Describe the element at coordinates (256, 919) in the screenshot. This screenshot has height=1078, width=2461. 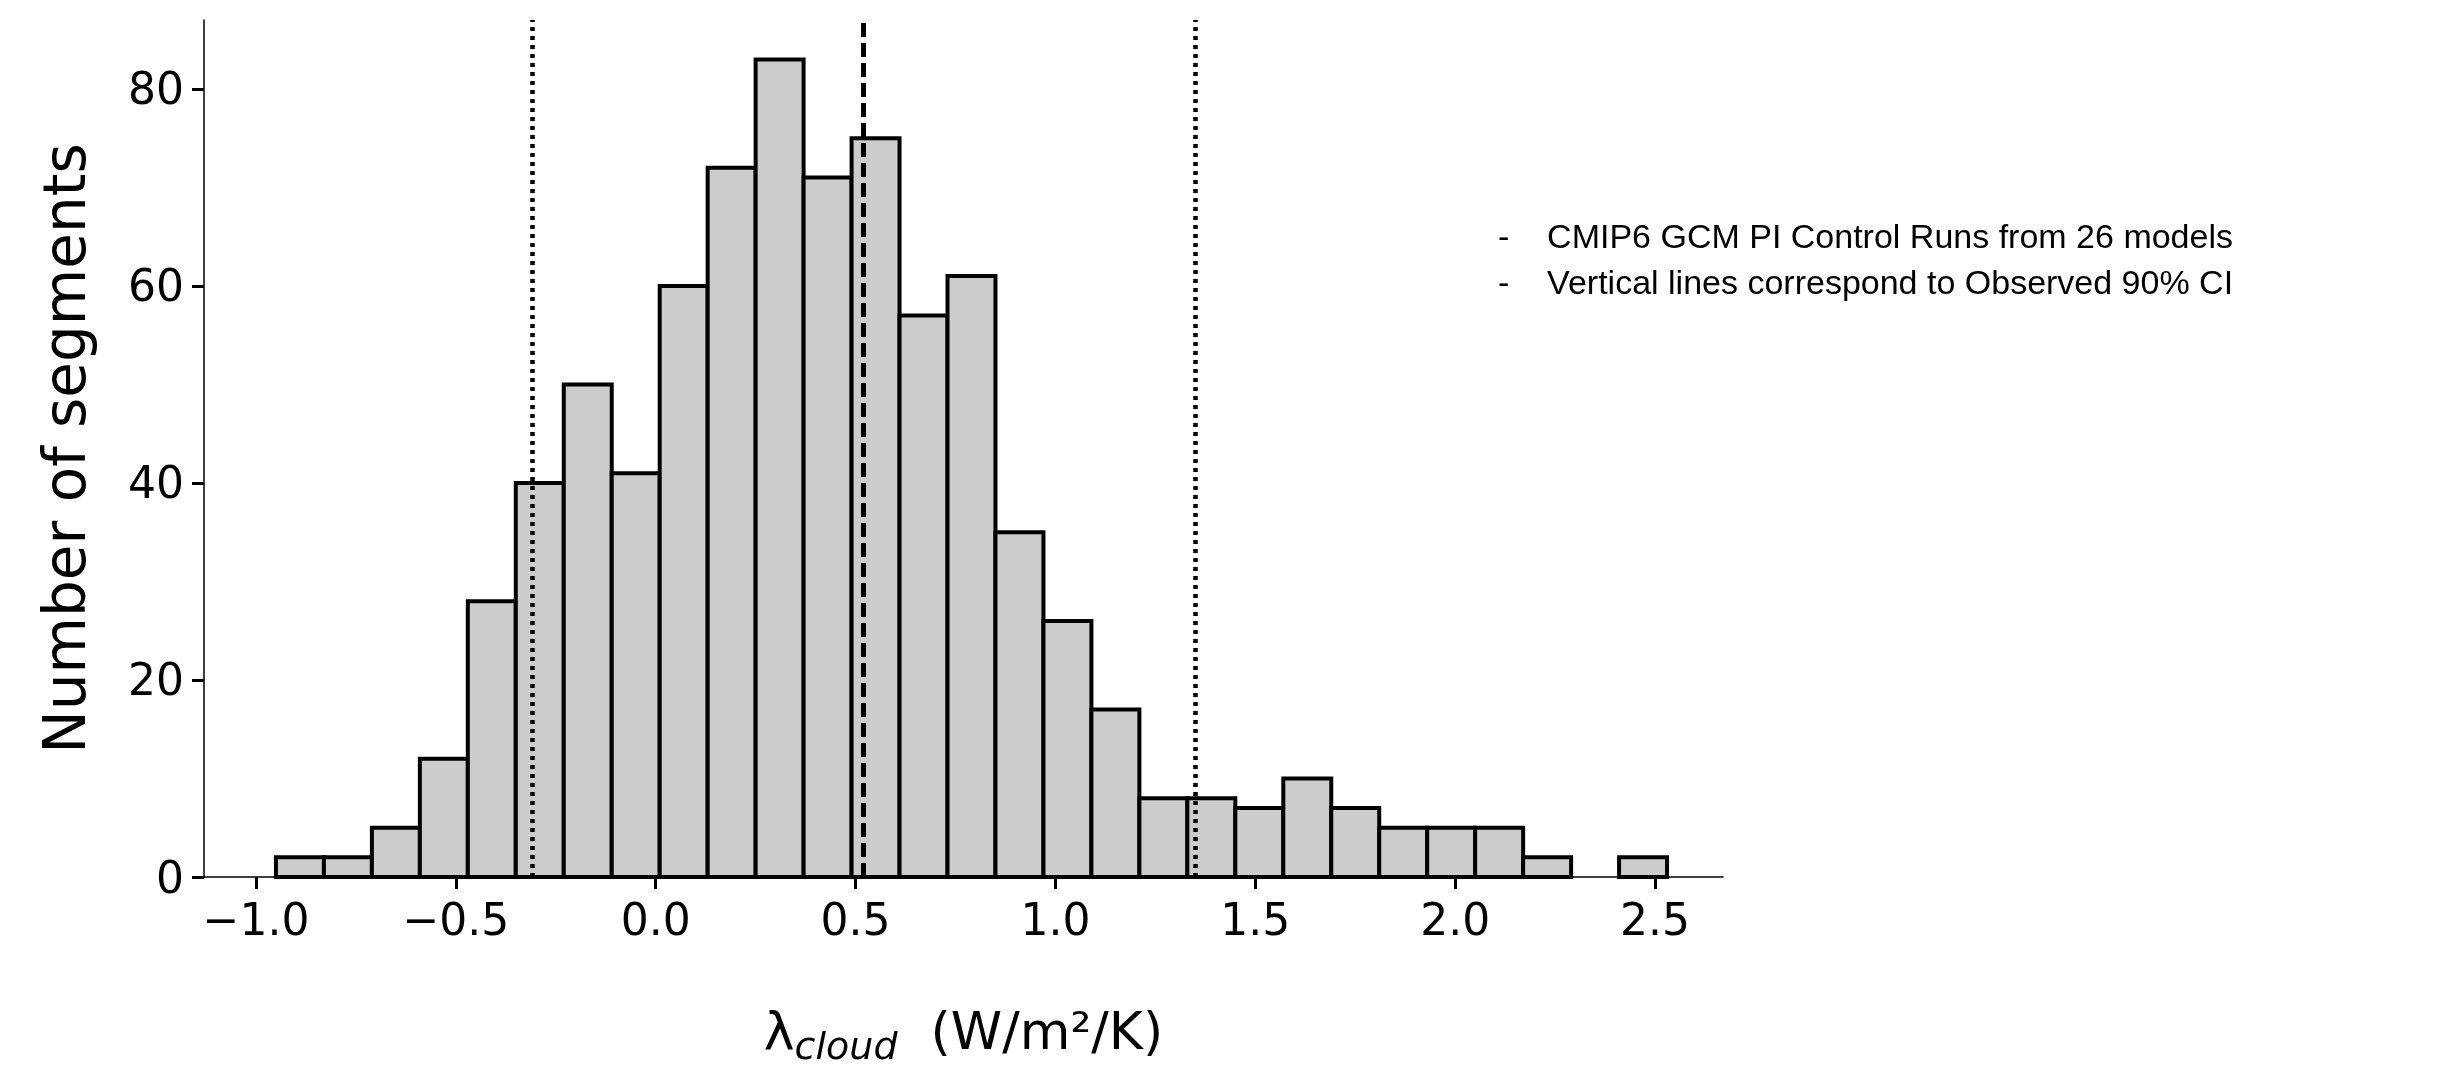
I see `x-tick-label: −1.0` at that location.